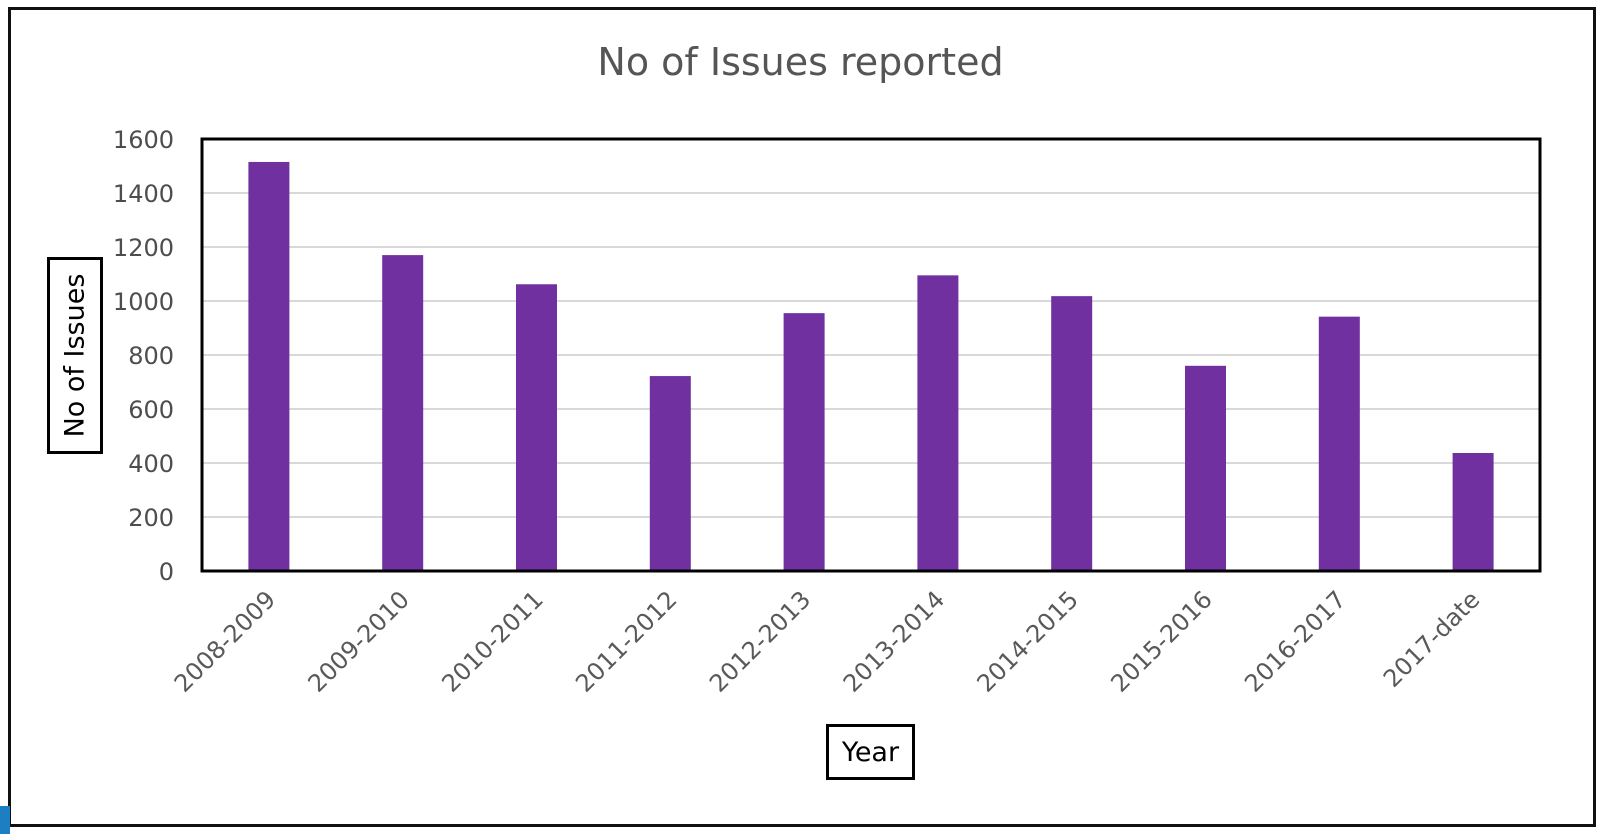  What do you see at coordinates (151, 464) in the screenshot?
I see `y-tick-label: 400` at bounding box center [151, 464].